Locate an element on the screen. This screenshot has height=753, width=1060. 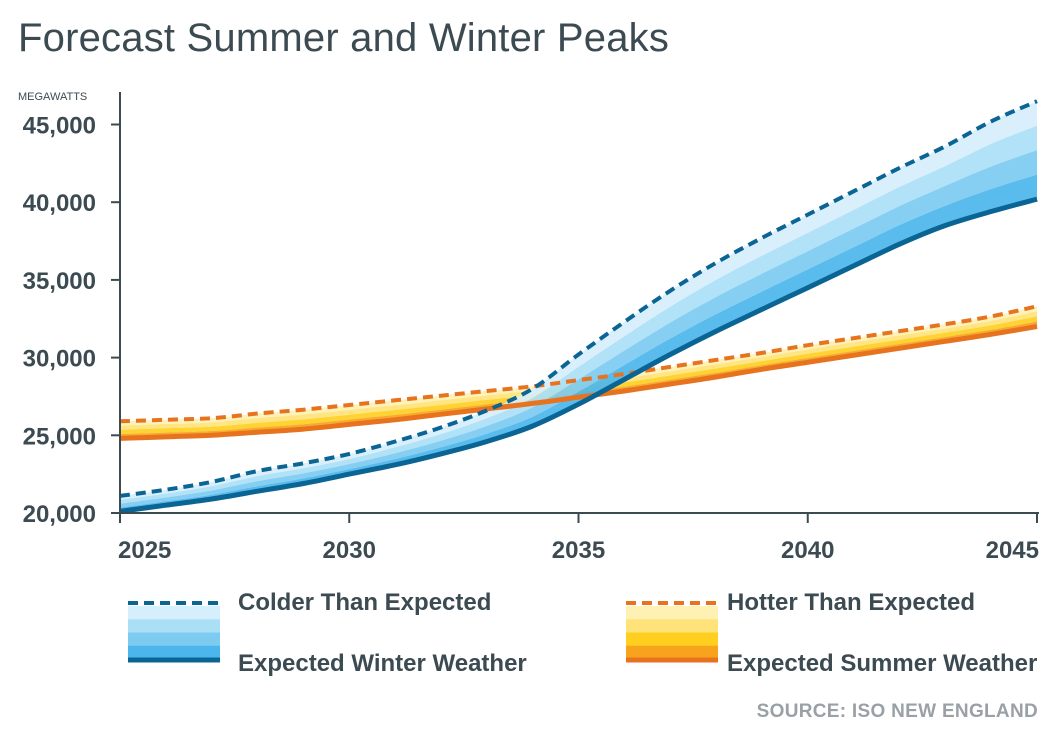
y-tick-label: 30,000 is located at coordinates (59, 359).